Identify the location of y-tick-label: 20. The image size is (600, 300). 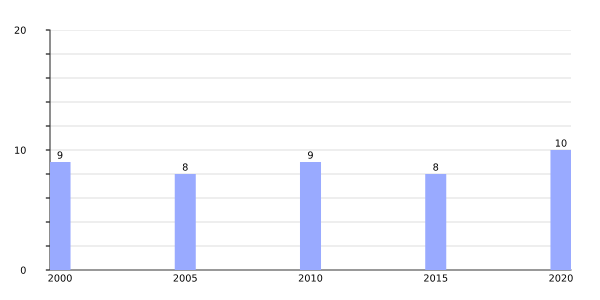
(20, 30).